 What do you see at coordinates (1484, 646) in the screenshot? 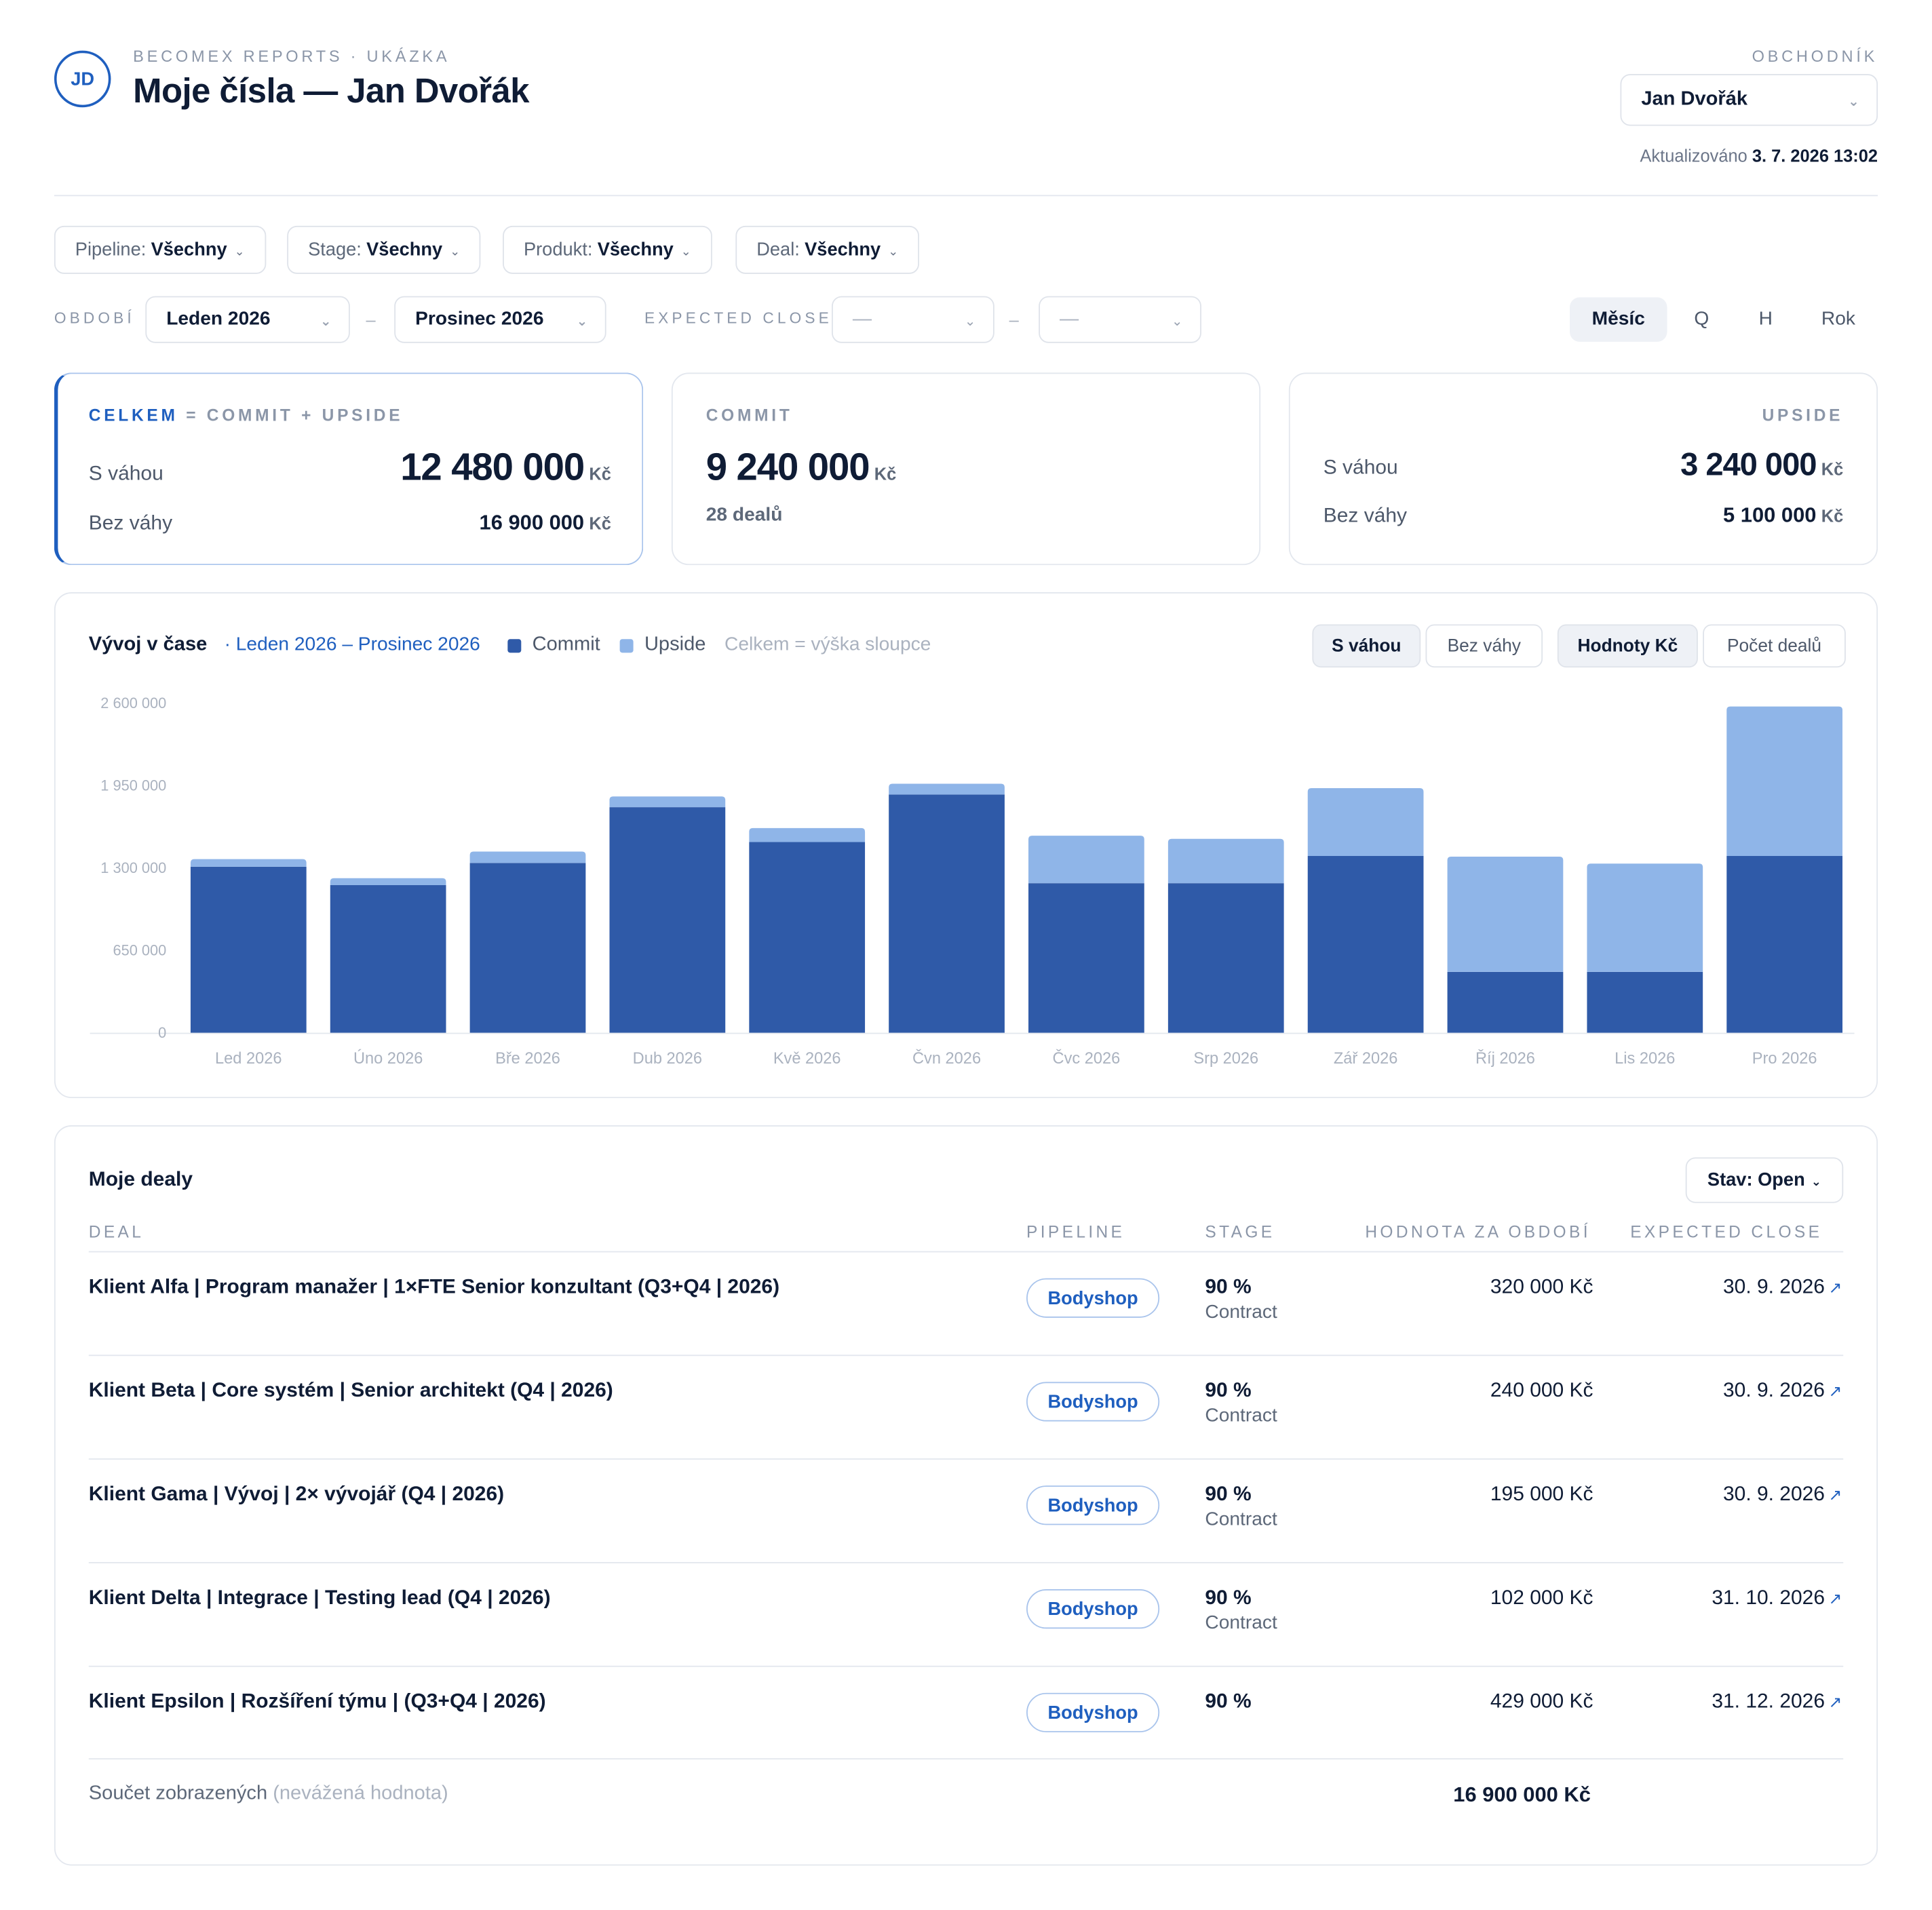
I see `toggle-unweighted: Bez váhy` at bounding box center [1484, 646].